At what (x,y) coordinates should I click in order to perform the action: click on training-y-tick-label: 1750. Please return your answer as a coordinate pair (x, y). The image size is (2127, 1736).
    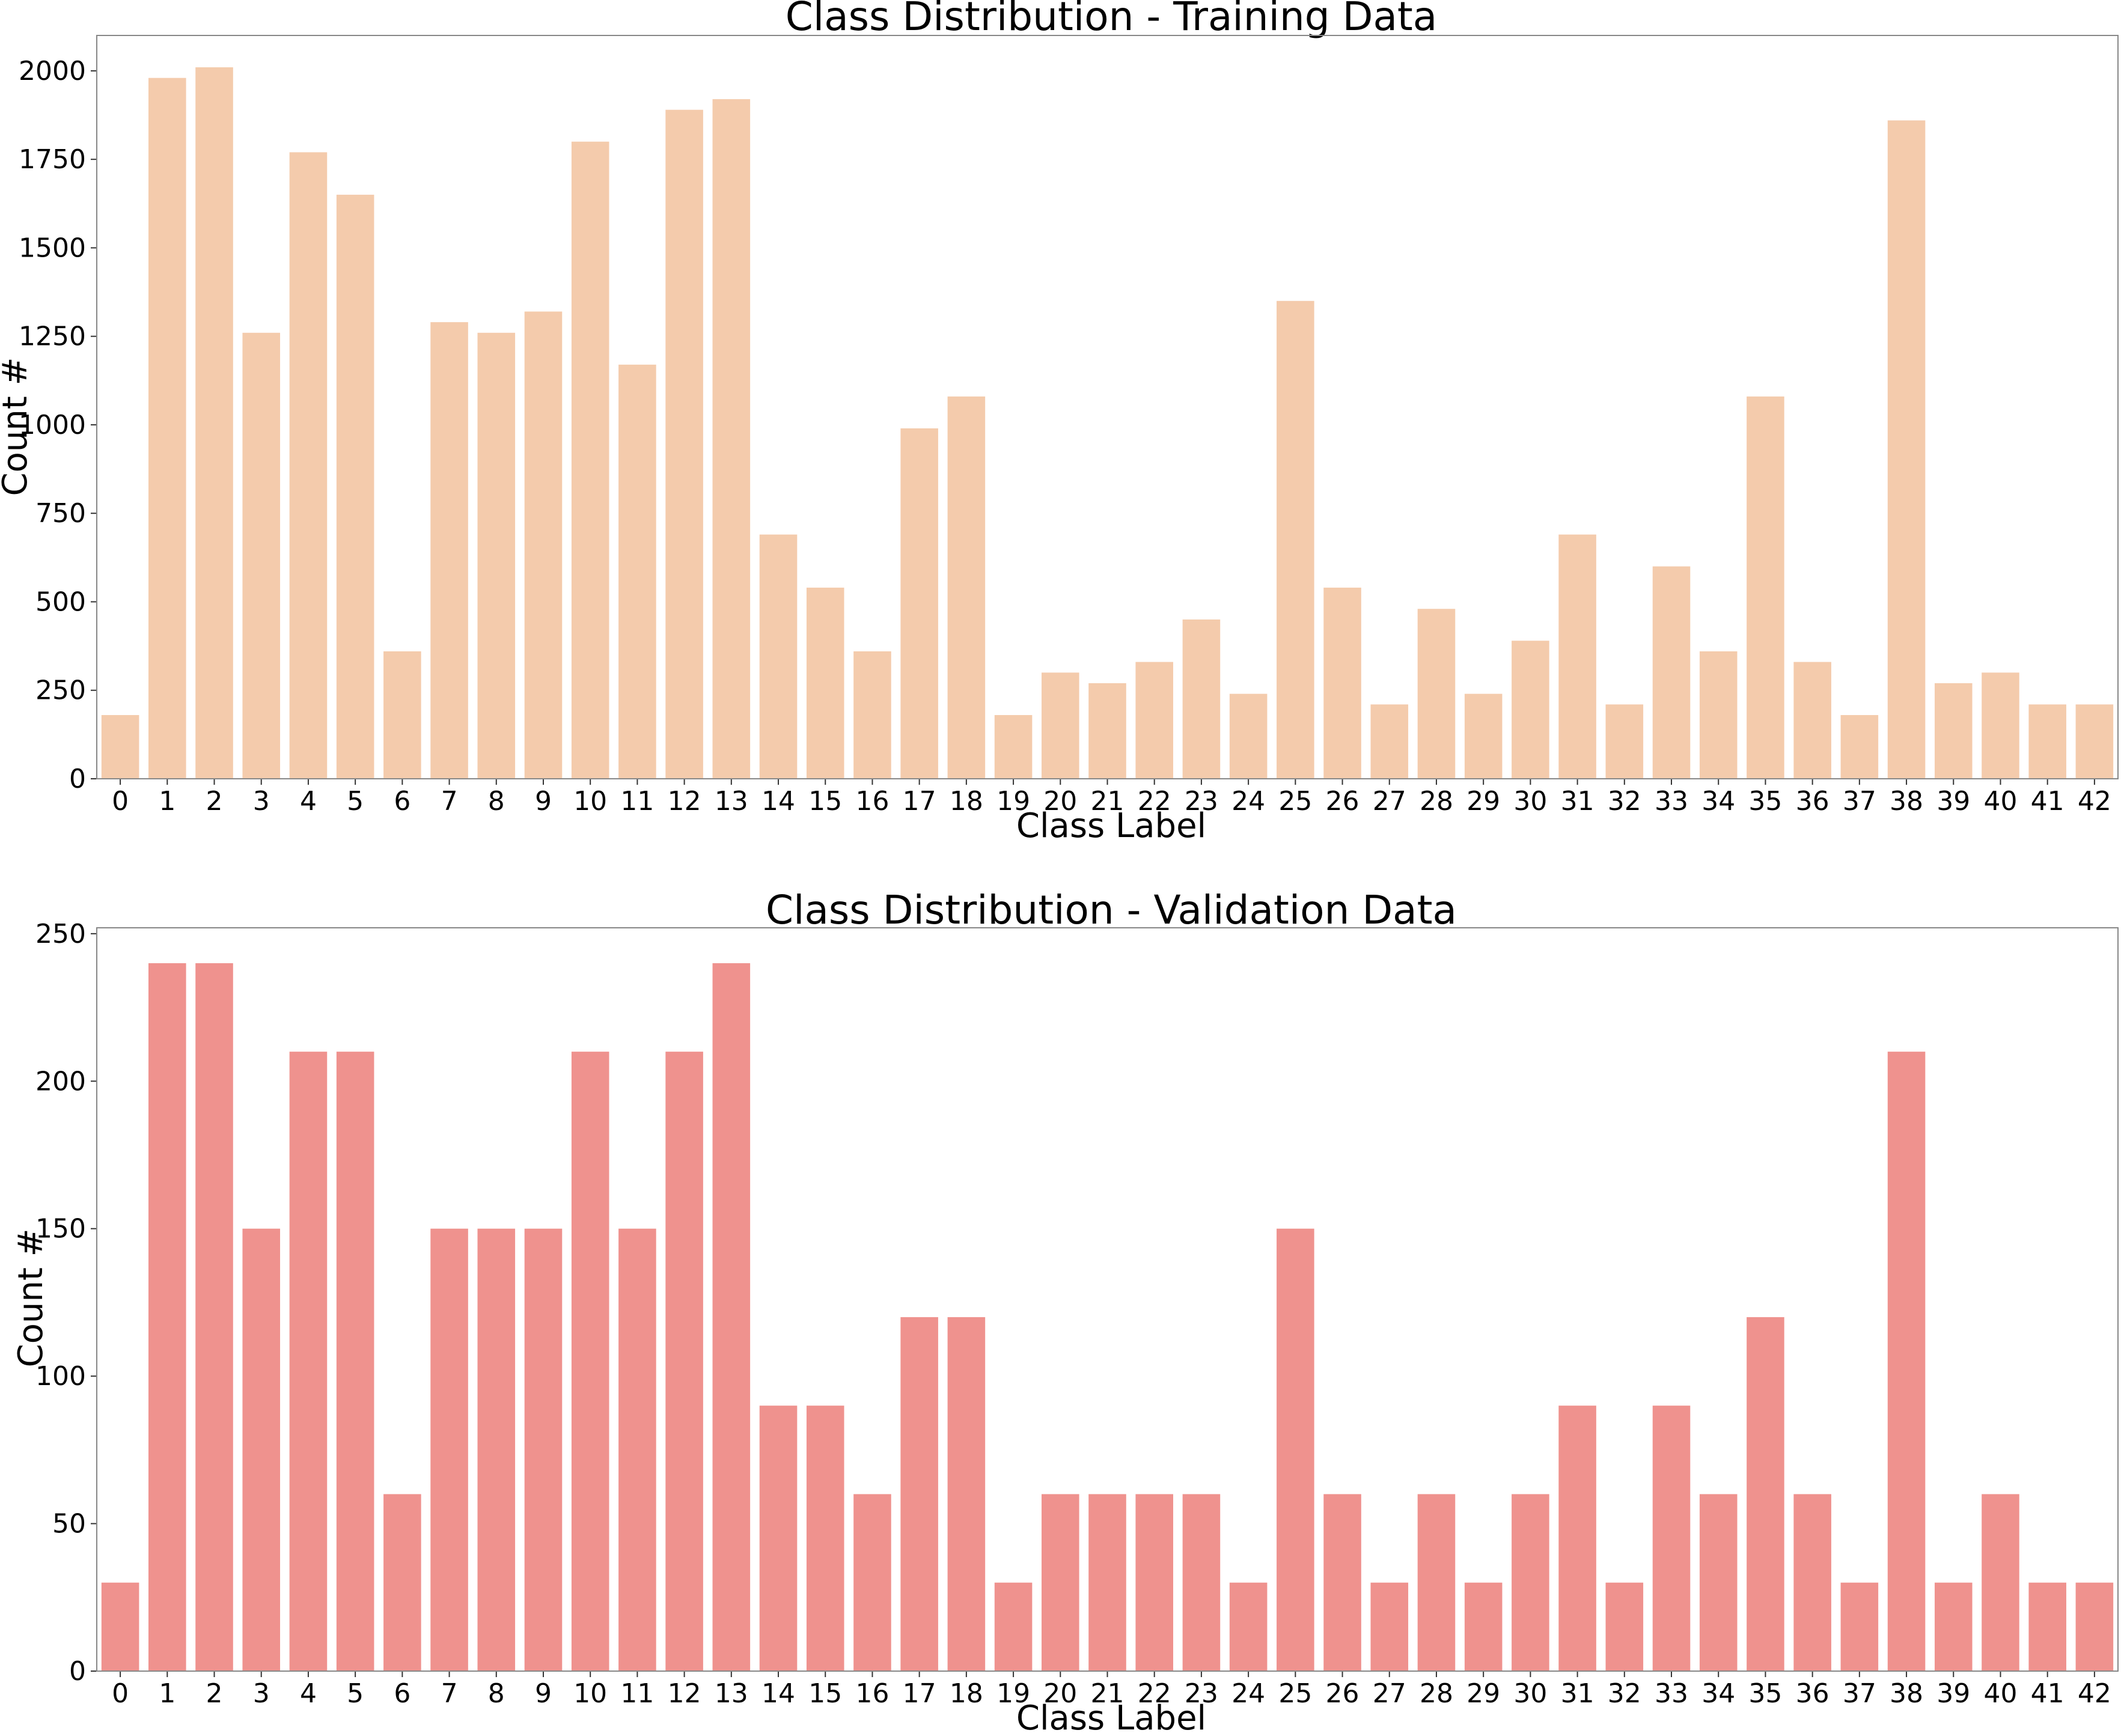
    Looking at the image, I should click on (52, 159).